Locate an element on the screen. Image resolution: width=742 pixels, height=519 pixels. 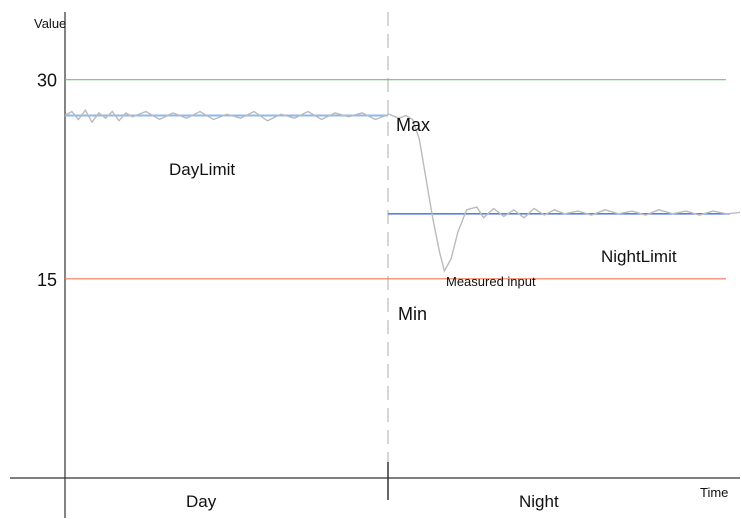
night-limit-label: NightLimit is located at coordinates (639, 256).